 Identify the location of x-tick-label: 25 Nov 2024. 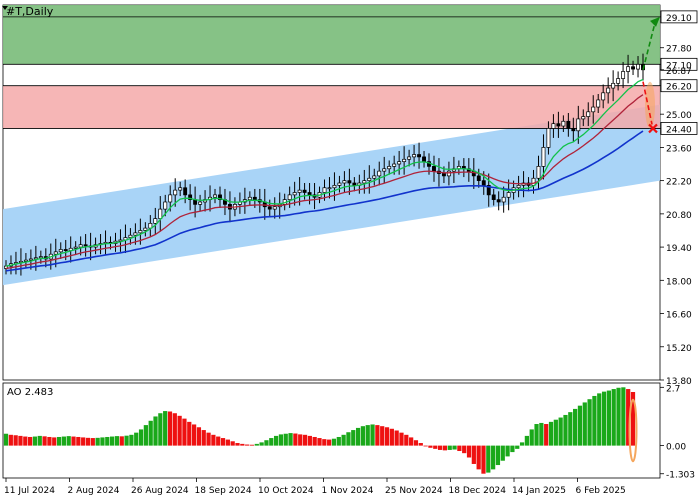
(414, 491).